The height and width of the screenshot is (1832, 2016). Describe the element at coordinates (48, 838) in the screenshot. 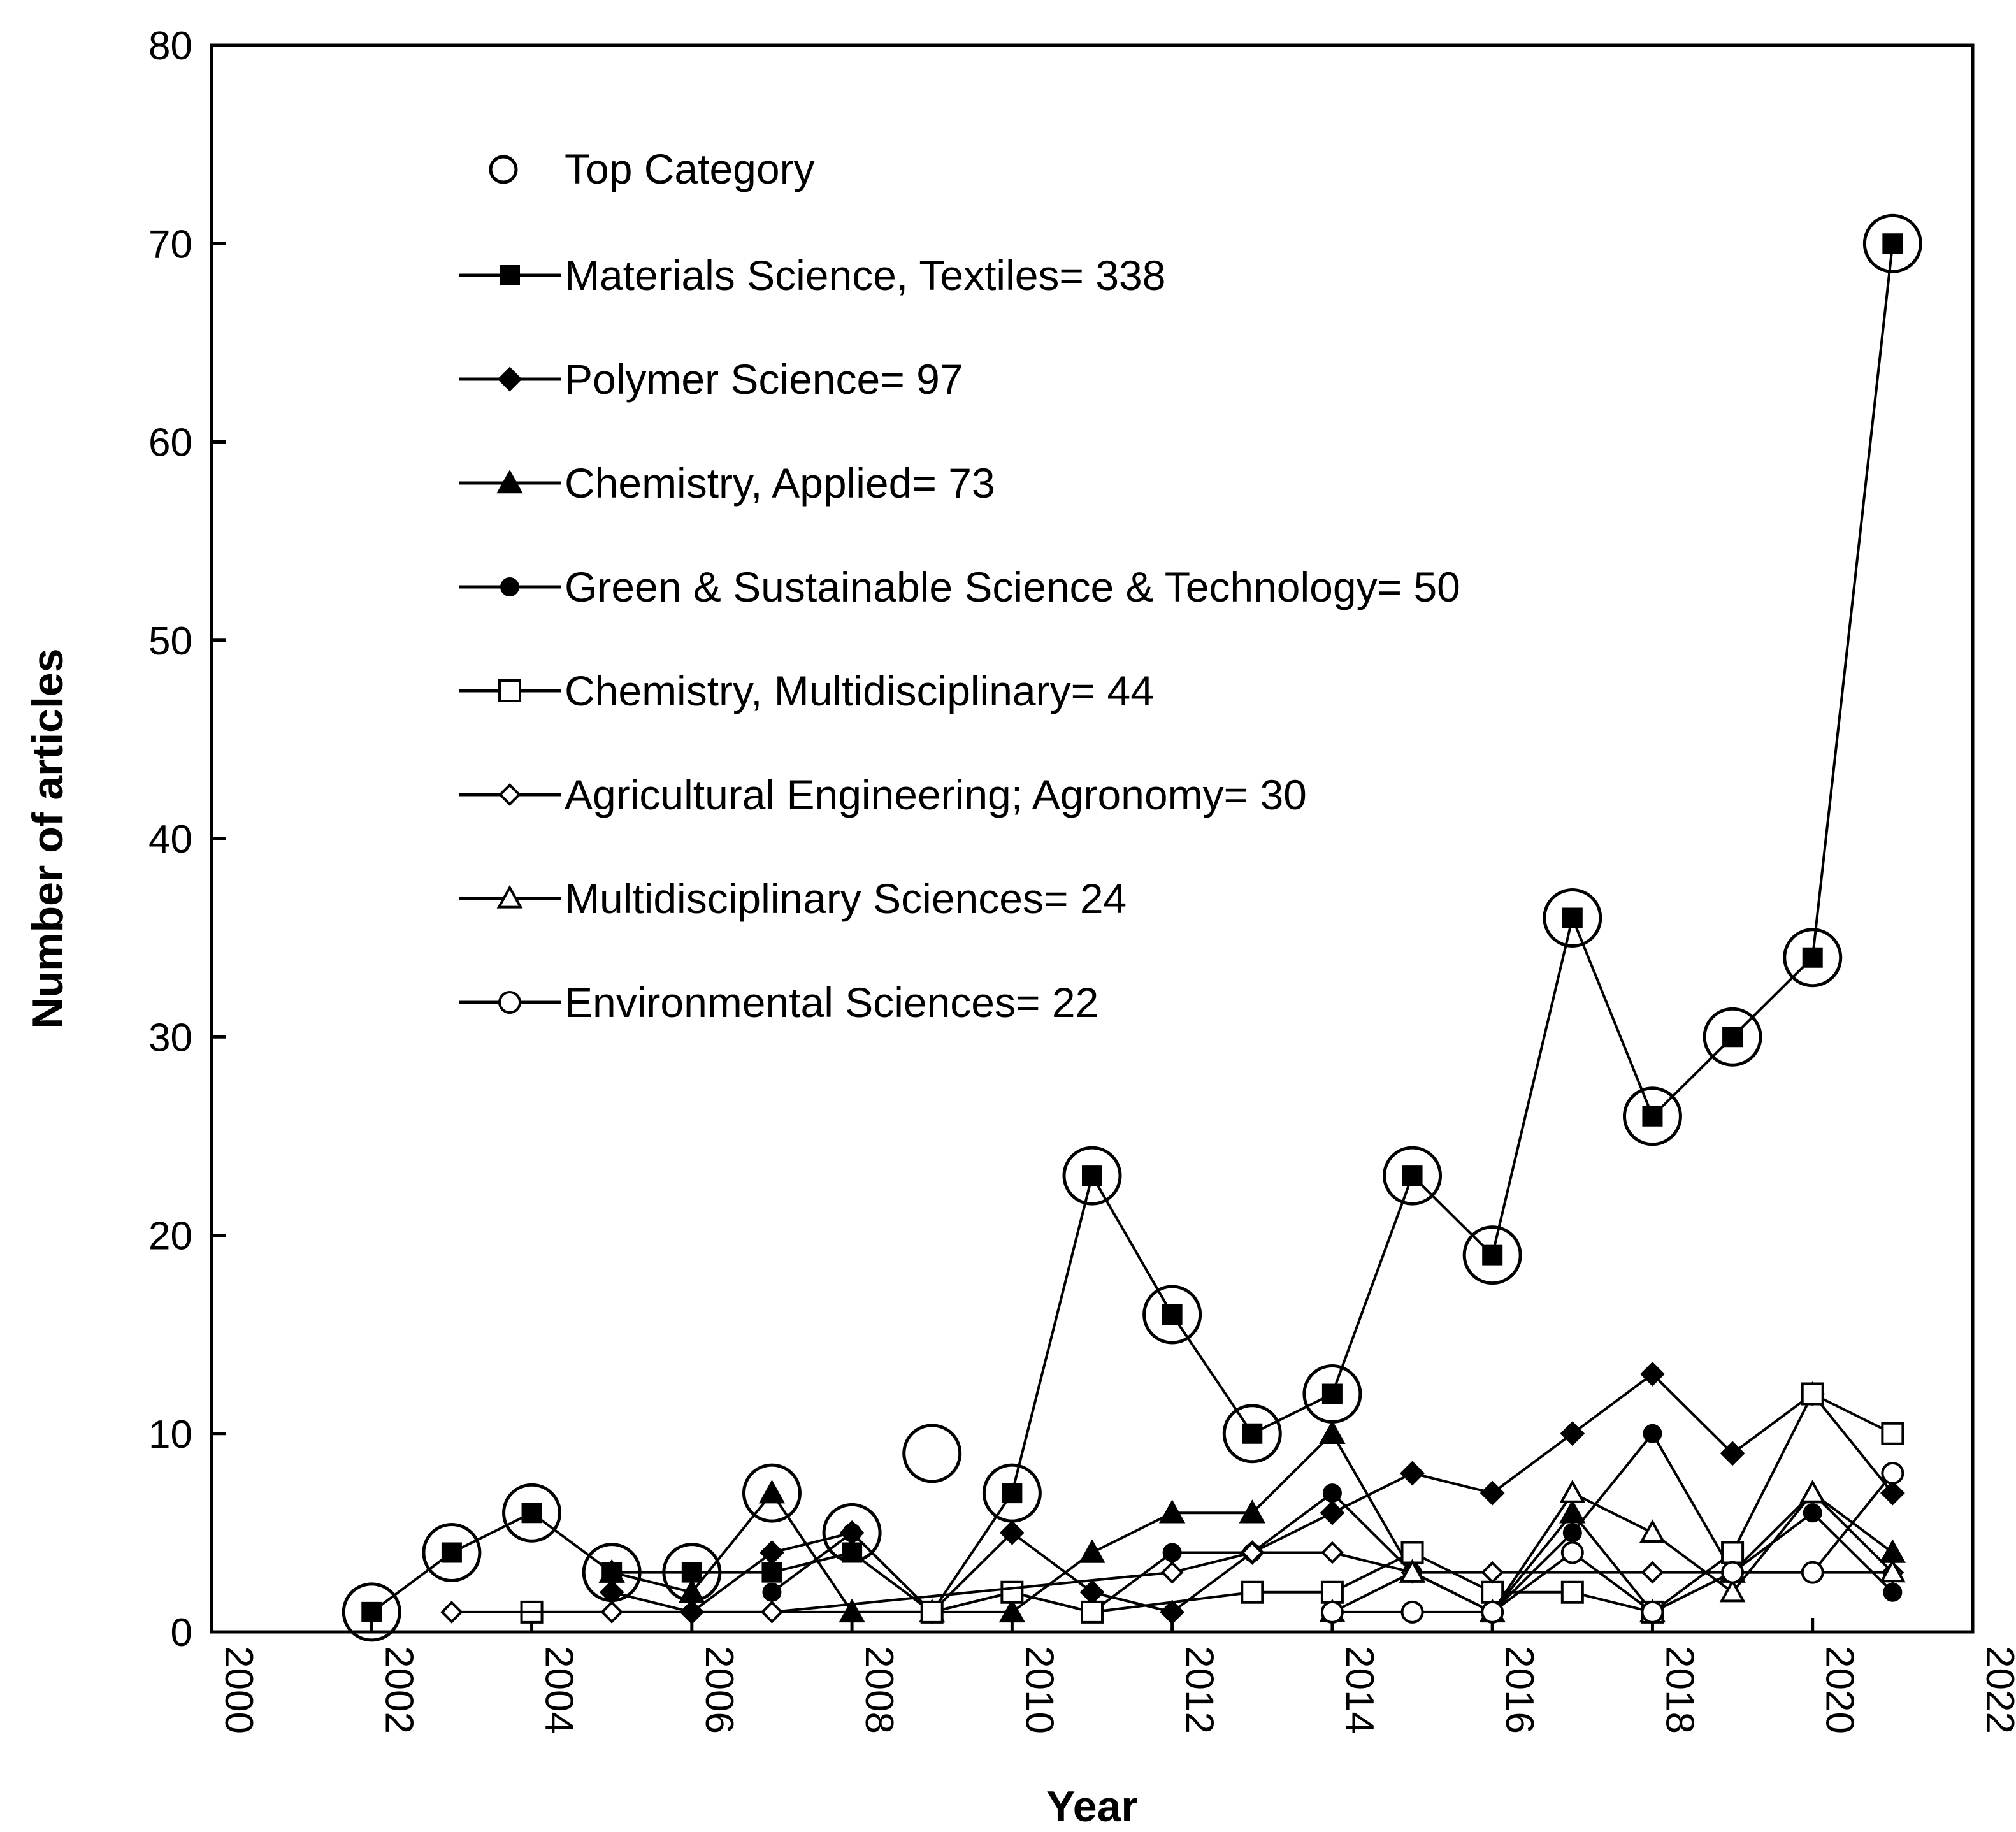

I see `y-axis-title: Number of articles` at that location.